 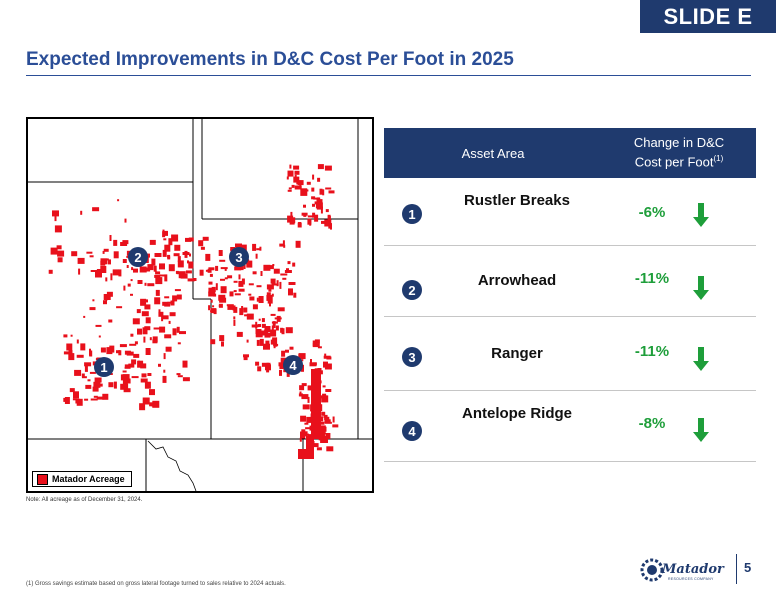 I want to click on table-row: 4 Antelope Ridge -8%, so click(x=570, y=426).